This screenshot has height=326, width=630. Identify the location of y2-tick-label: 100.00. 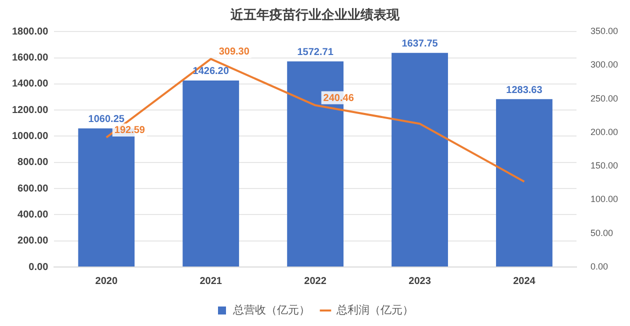
(604, 199).